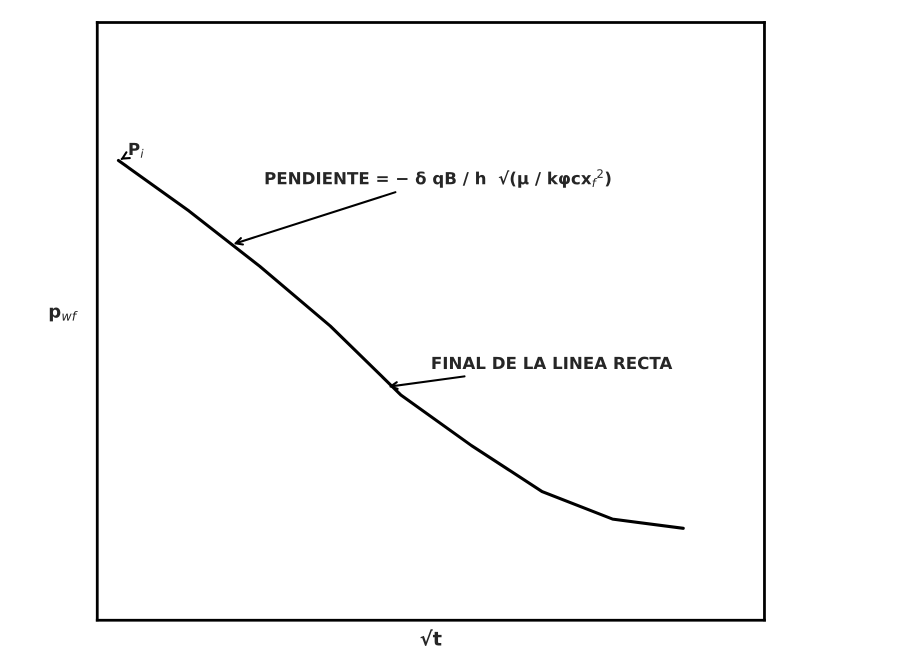  Describe the element at coordinates (431, 637) in the screenshot. I see `x-axis-title: √t` at that location.